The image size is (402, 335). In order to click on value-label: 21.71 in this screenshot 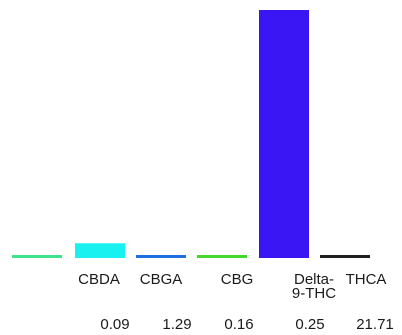, I will do `click(375, 324)`.